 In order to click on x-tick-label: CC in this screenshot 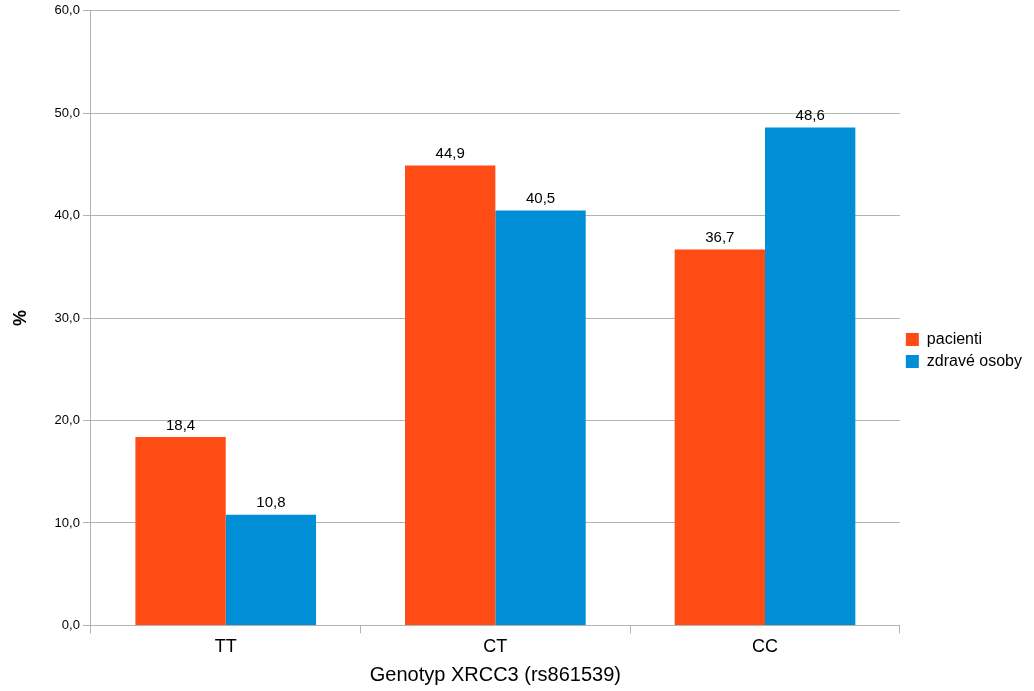, I will do `click(765, 646)`.